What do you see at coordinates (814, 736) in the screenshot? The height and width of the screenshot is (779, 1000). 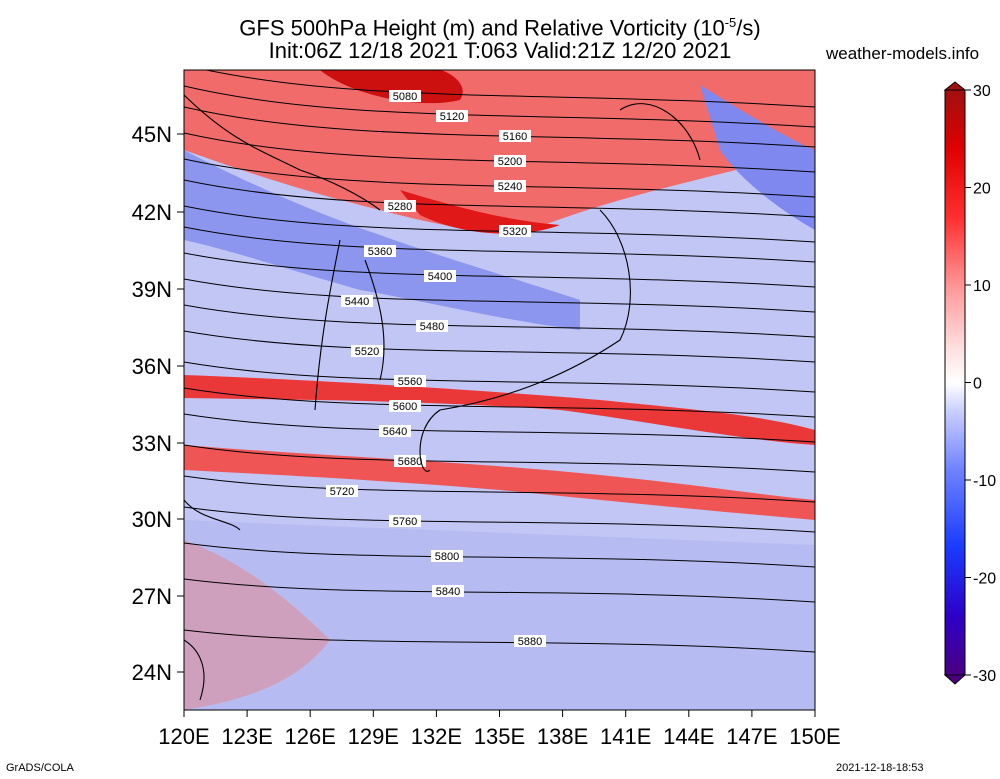 I see `lon-label: 150E` at bounding box center [814, 736].